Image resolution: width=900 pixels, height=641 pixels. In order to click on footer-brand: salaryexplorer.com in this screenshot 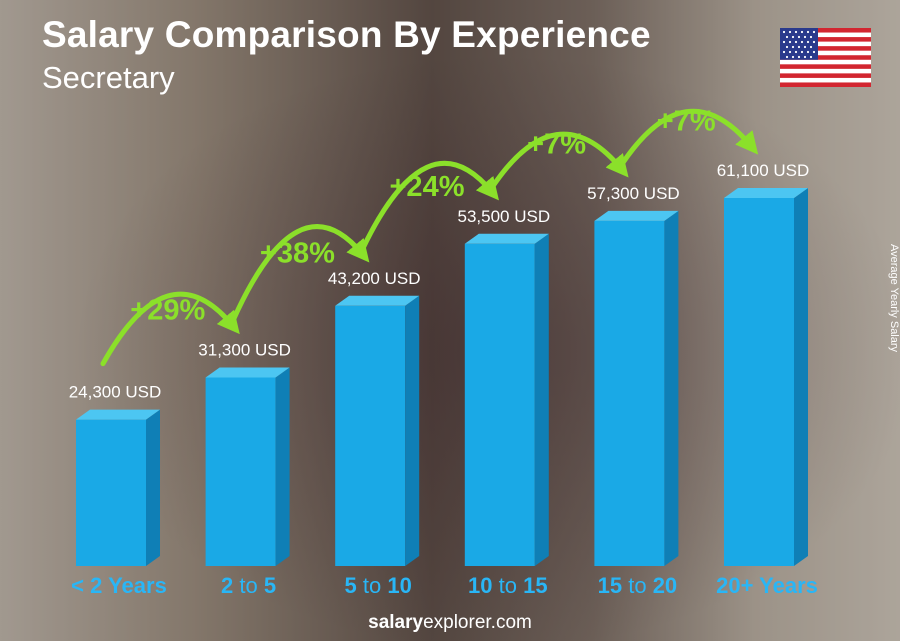, I will do `click(450, 623)`.